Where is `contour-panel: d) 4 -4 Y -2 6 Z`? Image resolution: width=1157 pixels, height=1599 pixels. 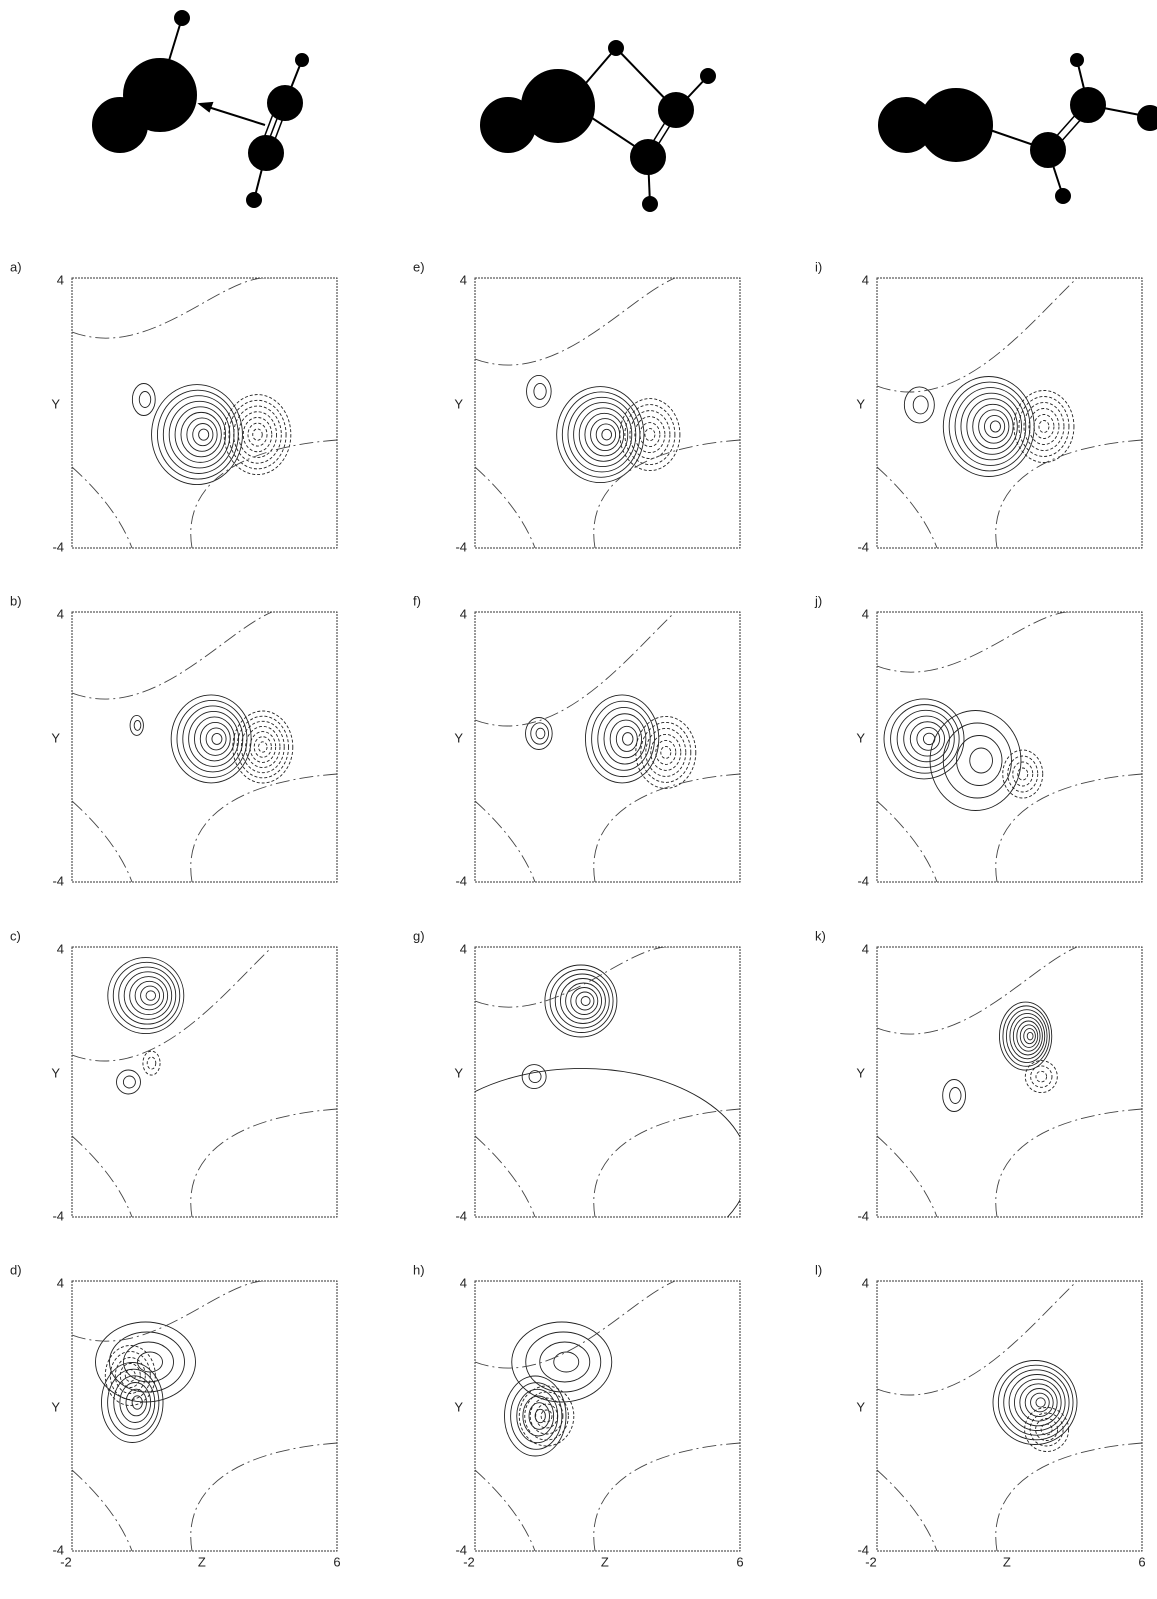 contour-panel: d) 4 -4 Y -2 6 Z is located at coordinates (175, 1415).